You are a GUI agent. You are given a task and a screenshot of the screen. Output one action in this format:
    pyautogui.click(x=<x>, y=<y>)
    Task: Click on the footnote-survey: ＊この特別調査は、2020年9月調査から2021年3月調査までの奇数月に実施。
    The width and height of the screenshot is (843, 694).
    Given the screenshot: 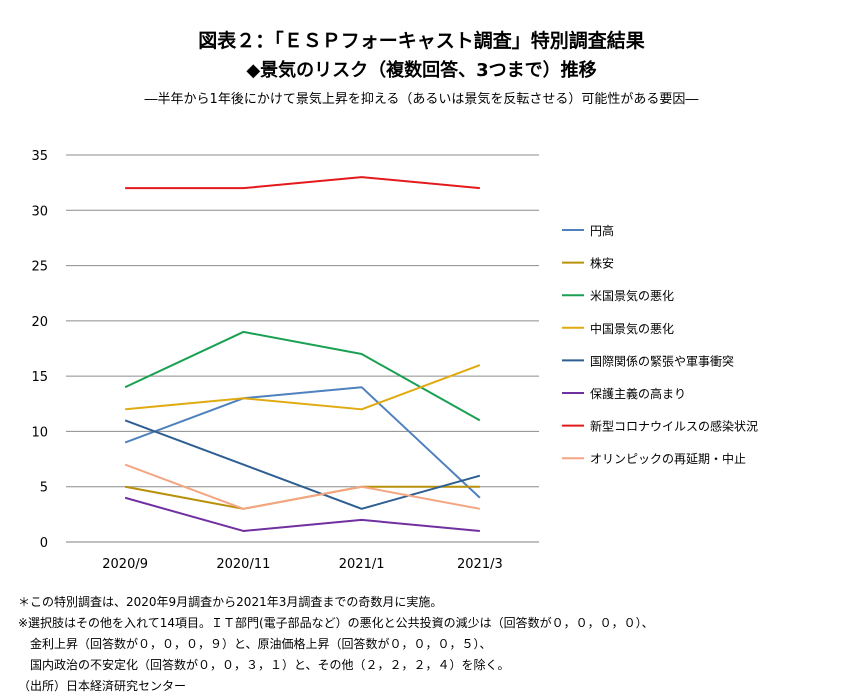 What is the action you would take?
    pyautogui.click(x=230, y=602)
    